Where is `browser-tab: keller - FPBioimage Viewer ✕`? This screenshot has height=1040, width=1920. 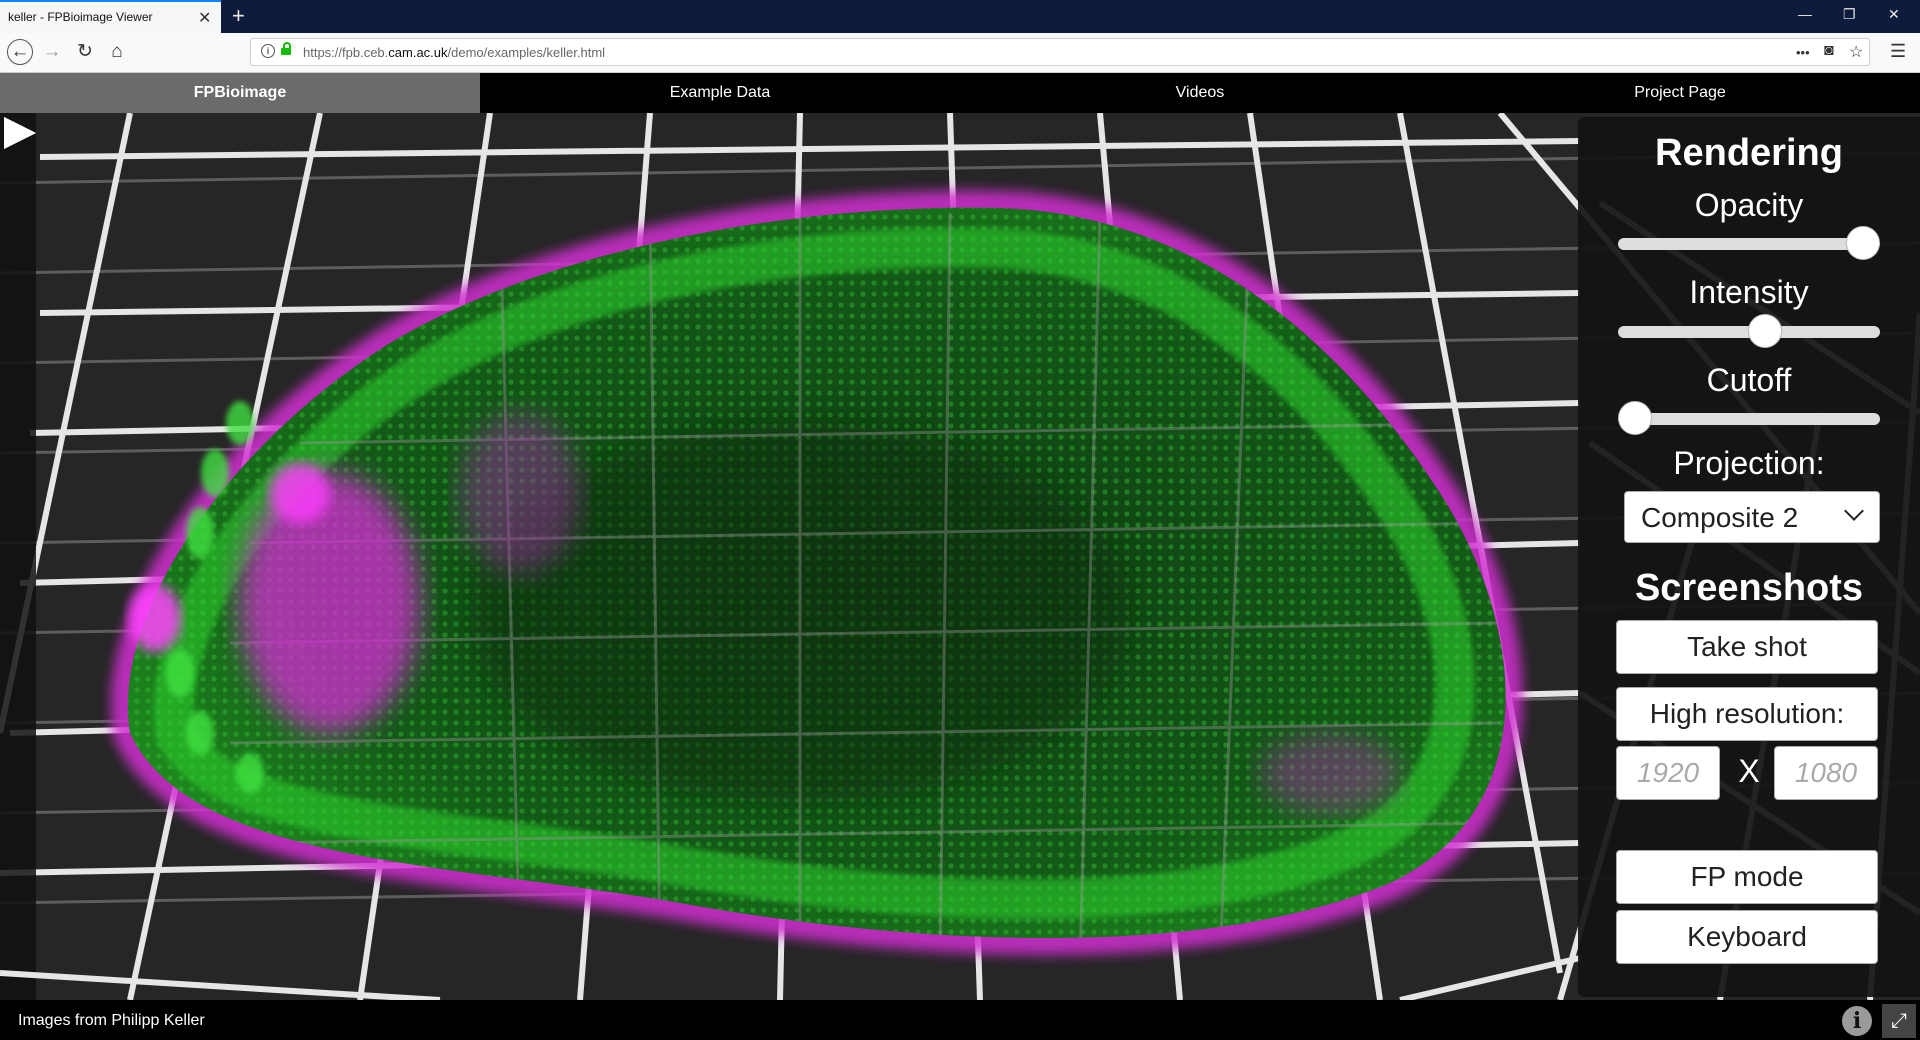
browser-tab: keller - FPBioimage Viewer ✕ is located at coordinates (110, 16).